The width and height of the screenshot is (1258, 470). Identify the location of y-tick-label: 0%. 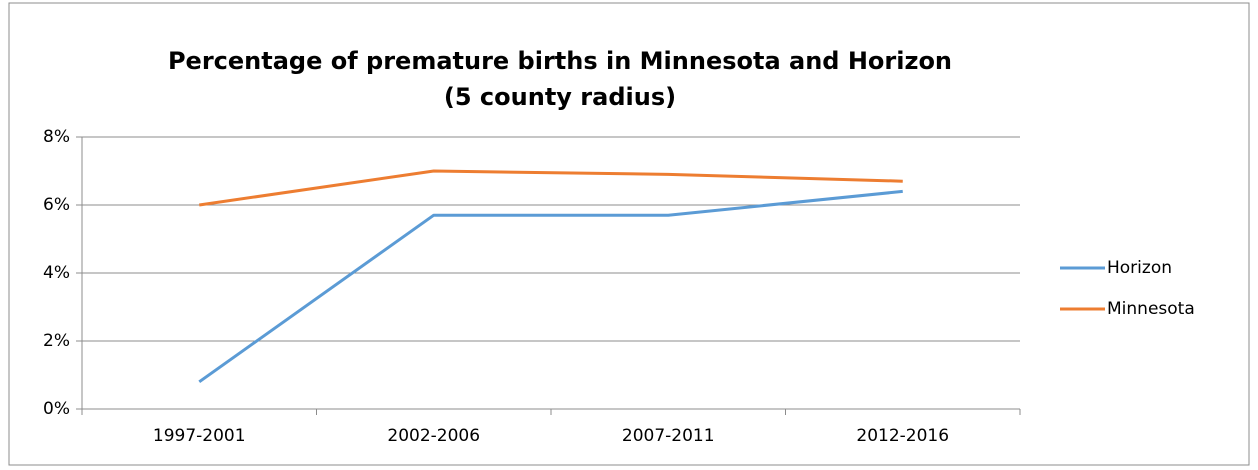
(56, 409).